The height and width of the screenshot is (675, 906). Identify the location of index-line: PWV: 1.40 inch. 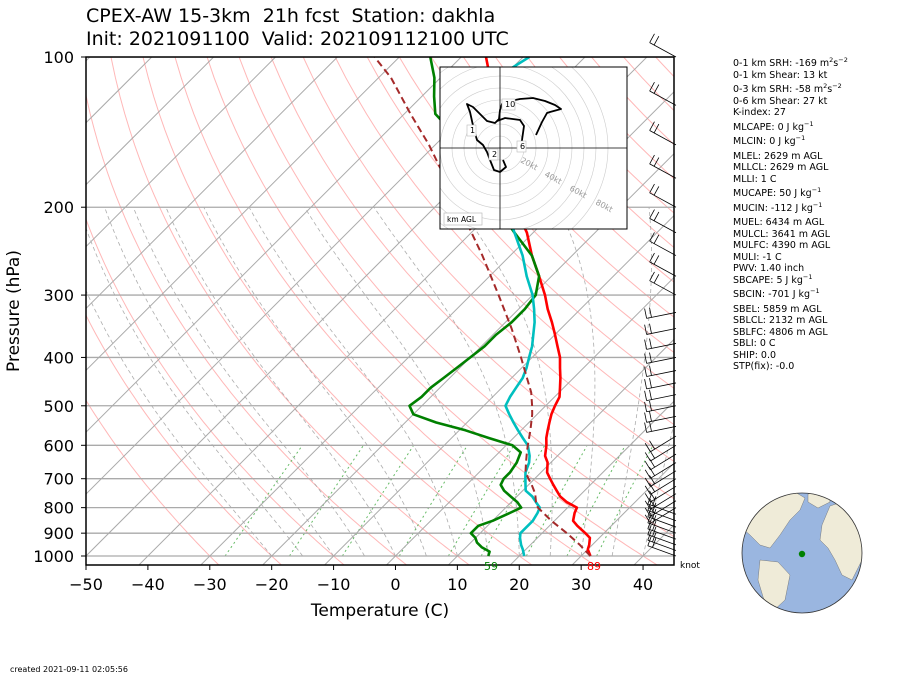
(769, 268).